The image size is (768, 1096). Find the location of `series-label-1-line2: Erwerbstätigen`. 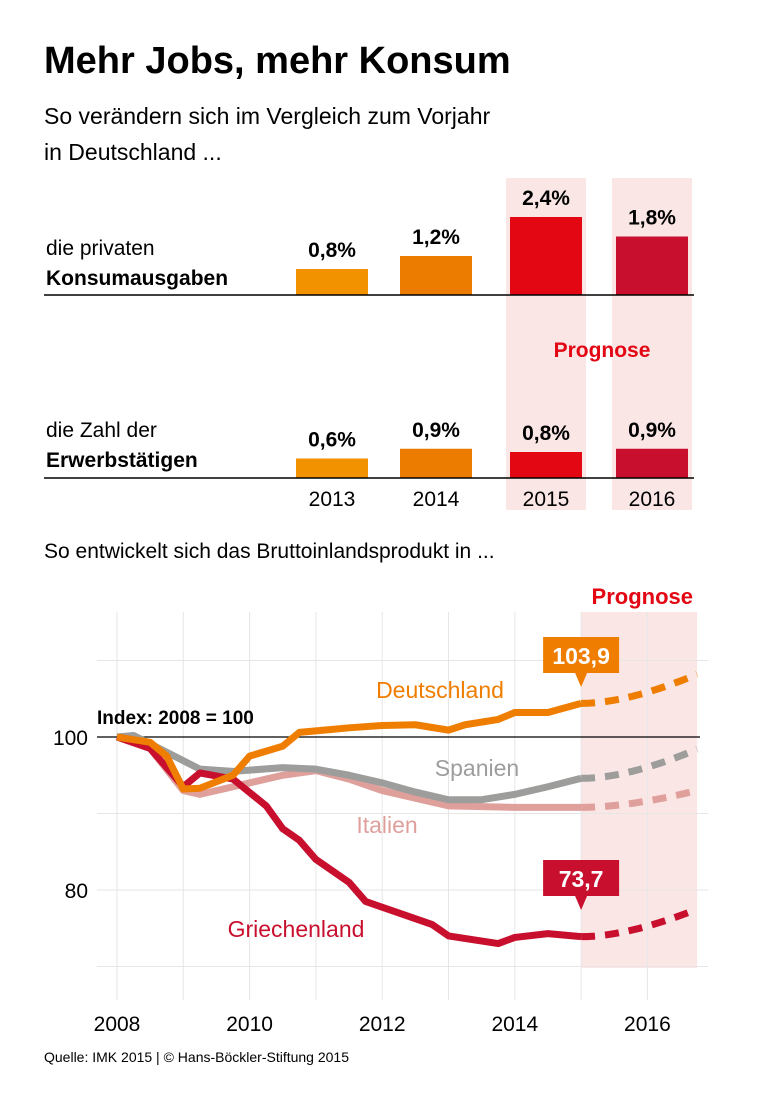

series-label-1-line2: Erwerbstätigen is located at coordinates (122, 460).